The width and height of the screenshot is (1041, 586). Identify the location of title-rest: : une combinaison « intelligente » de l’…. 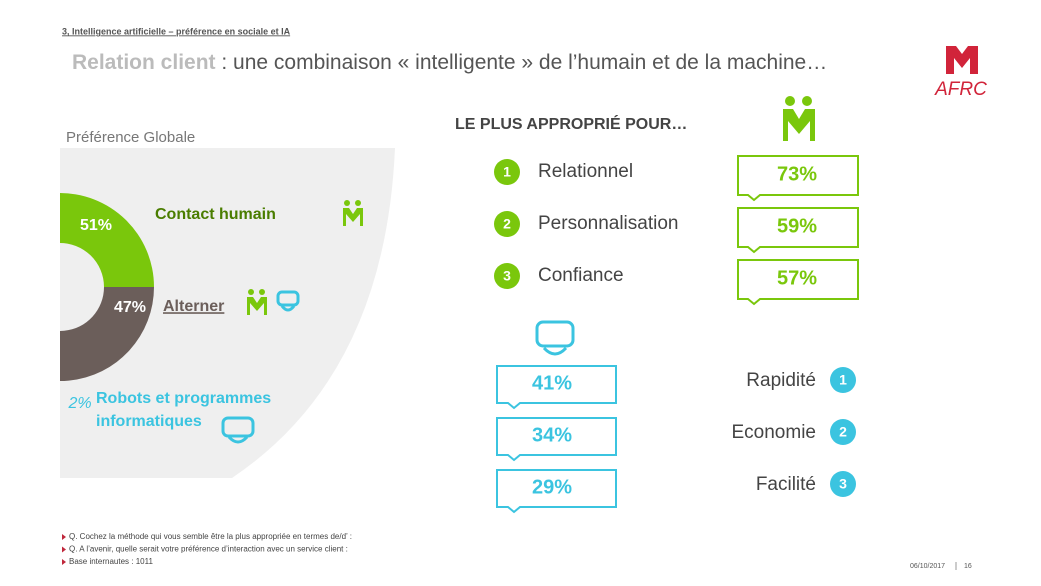
(522, 62).